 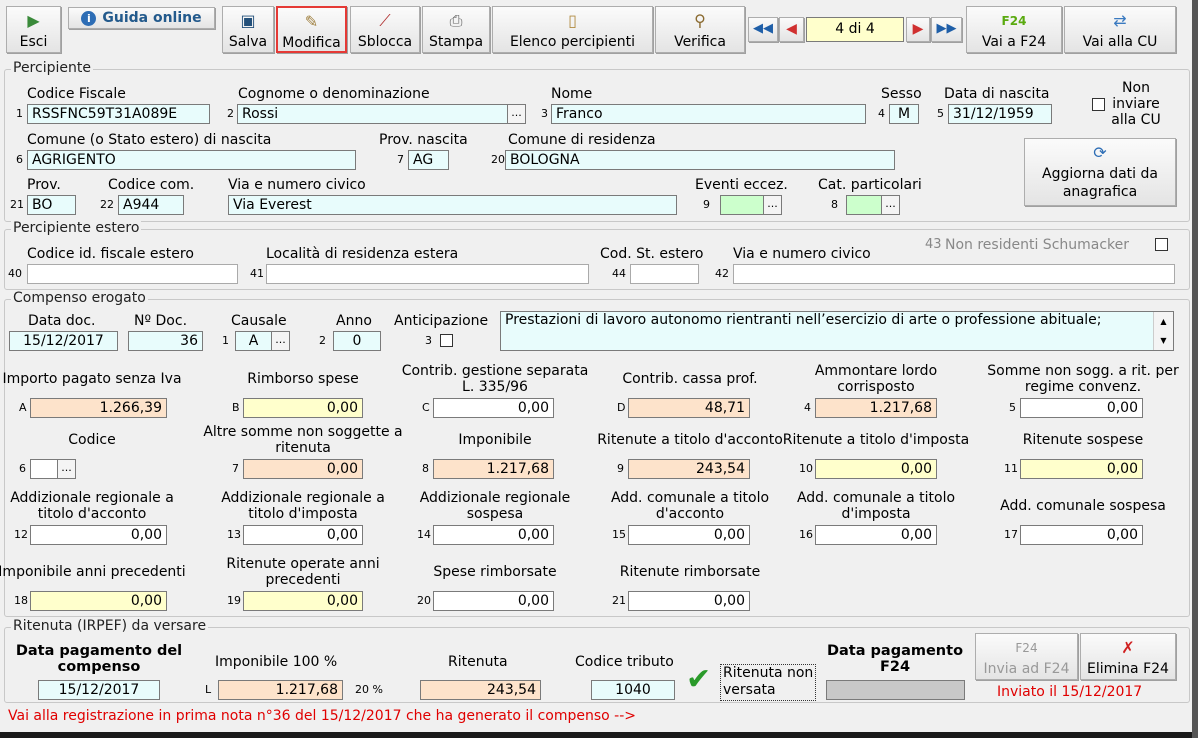 What do you see at coordinates (619, 600) in the screenshot?
I see `field-number: 21` at bounding box center [619, 600].